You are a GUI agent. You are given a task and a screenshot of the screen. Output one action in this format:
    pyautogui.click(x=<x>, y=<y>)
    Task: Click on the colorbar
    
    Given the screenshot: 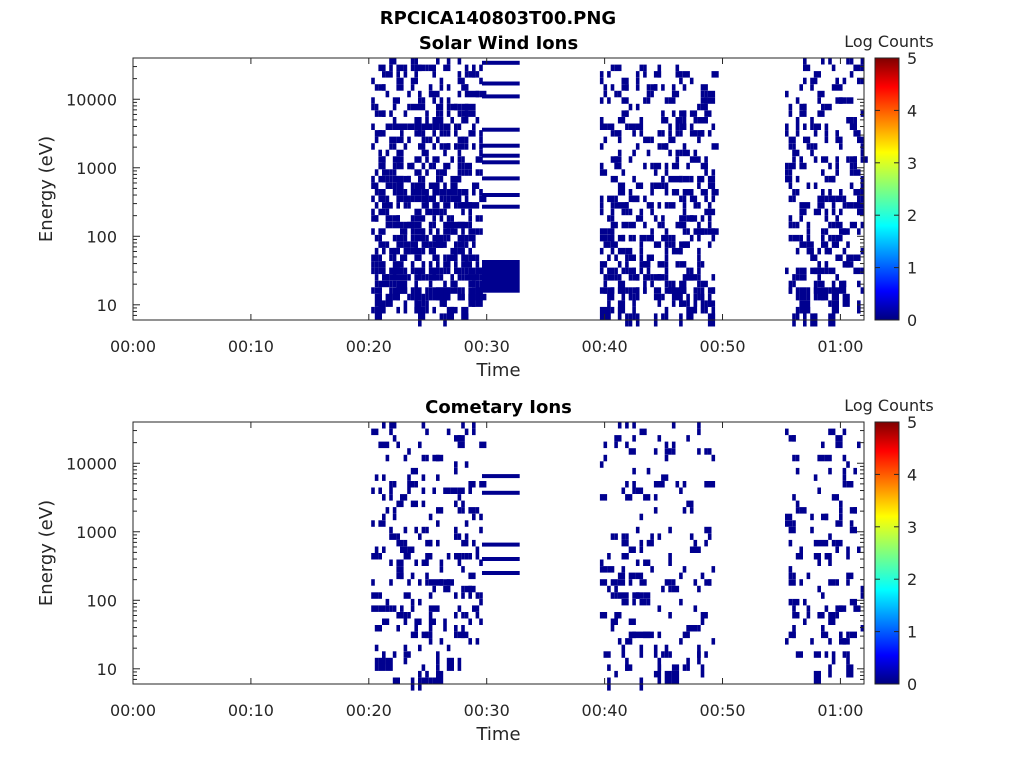 What is the action you would take?
    pyautogui.click(x=887, y=553)
    